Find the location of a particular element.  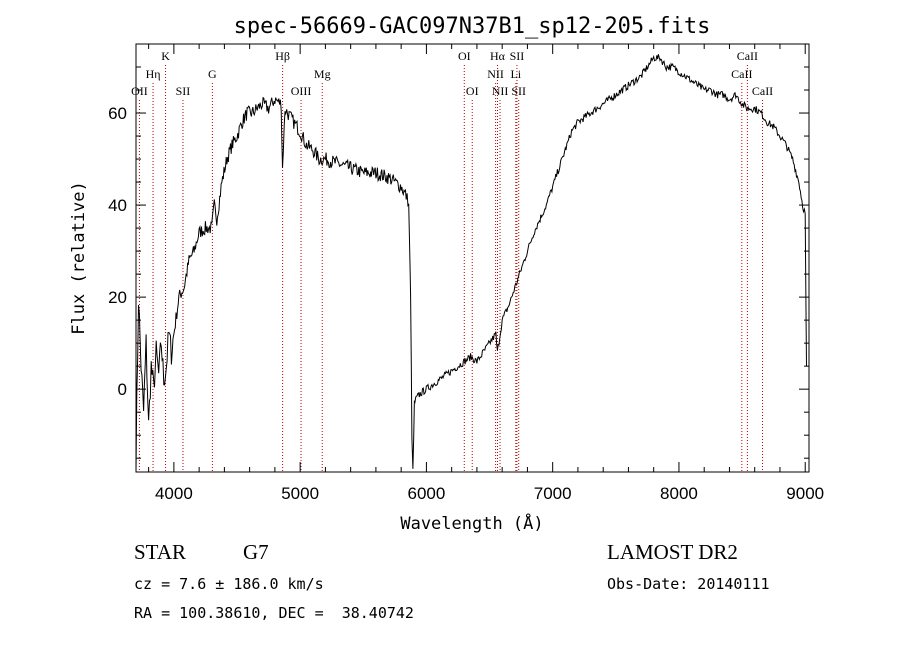

x-tick-label: 5000 is located at coordinates (300, 493).